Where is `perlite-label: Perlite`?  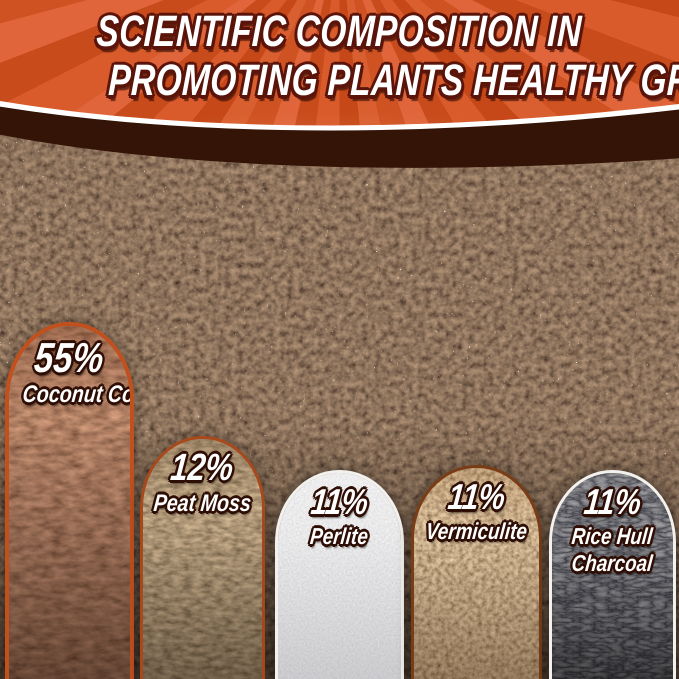 perlite-label: Perlite is located at coordinates (339, 536).